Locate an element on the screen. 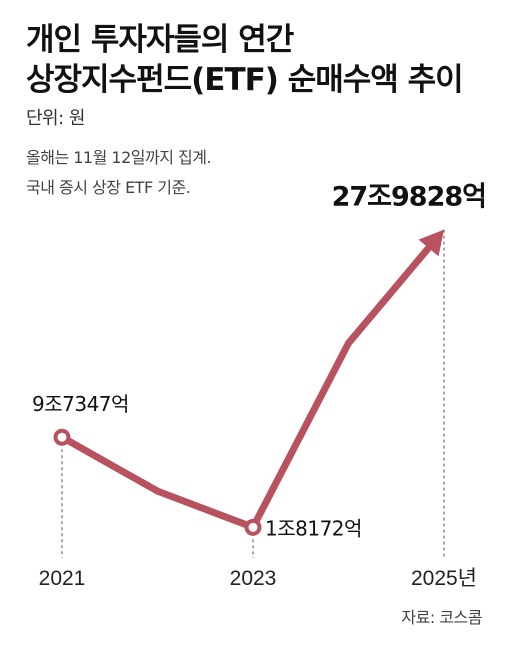 The height and width of the screenshot is (655, 530). chart-title-line2: 상장지수펀드(ETF) 순매수액 추이 is located at coordinates (245, 80).